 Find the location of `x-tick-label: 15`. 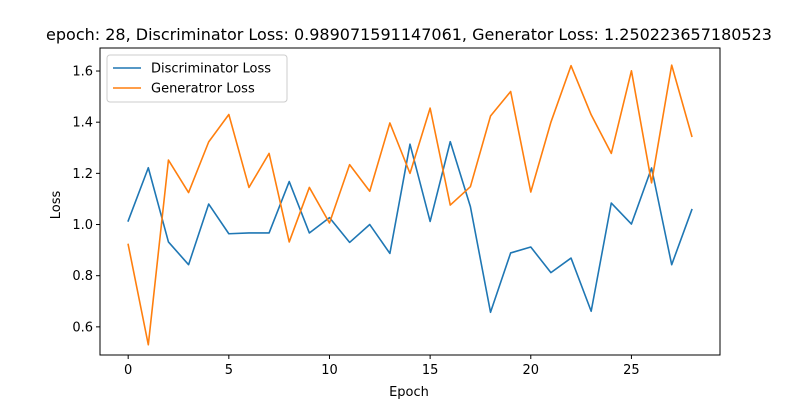

x-tick-label: 15 is located at coordinates (430, 370).